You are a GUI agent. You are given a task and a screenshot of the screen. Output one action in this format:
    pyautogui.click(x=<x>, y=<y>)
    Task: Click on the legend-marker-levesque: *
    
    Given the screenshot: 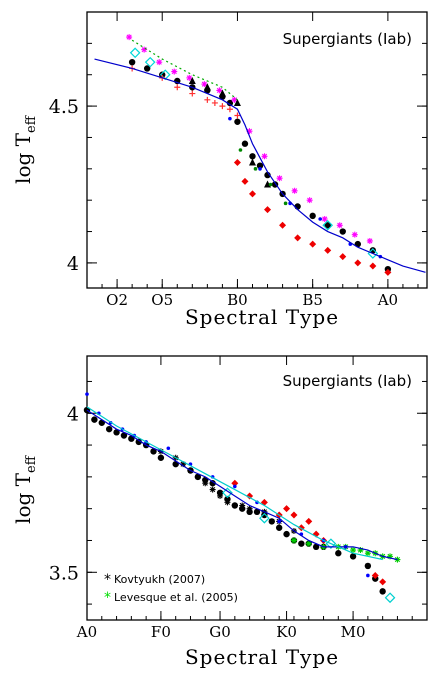 What is the action you would take?
    pyautogui.click(x=107, y=598)
    